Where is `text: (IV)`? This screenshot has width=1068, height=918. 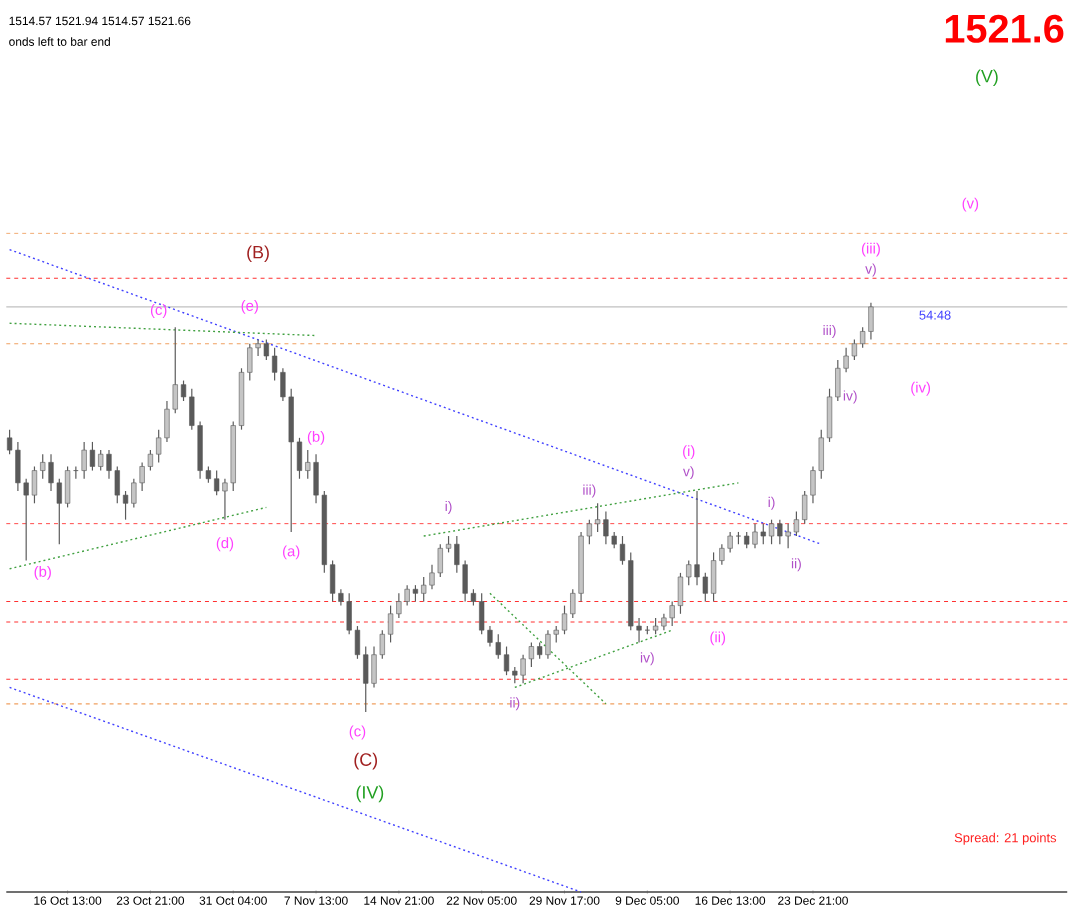 text: (IV) is located at coordinates (370, 794).